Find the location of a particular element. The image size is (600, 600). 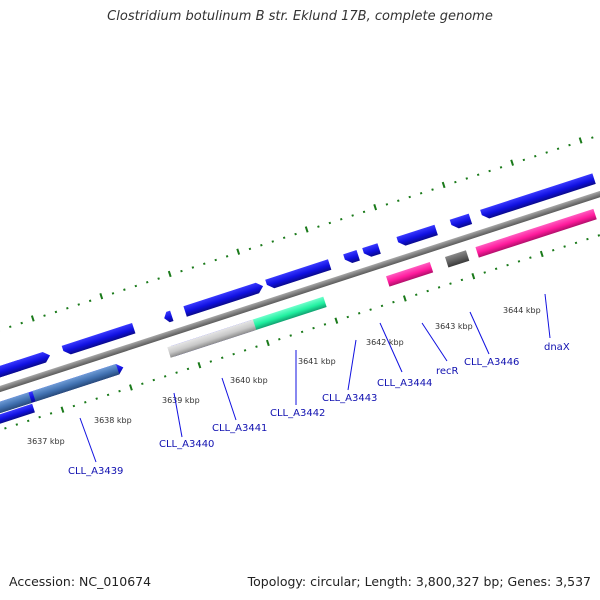

kbp-tick-label: 3644 kbp is located at coordinates (522, 310).